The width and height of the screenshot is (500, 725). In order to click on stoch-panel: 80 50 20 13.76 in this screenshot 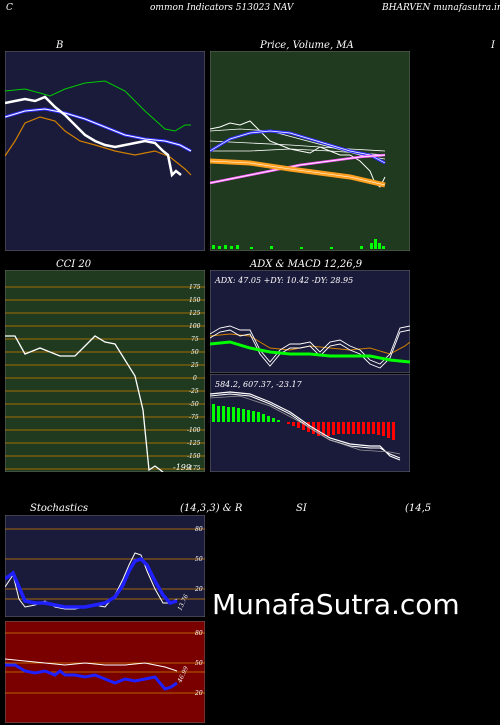, I will do `click(105, 566)`.